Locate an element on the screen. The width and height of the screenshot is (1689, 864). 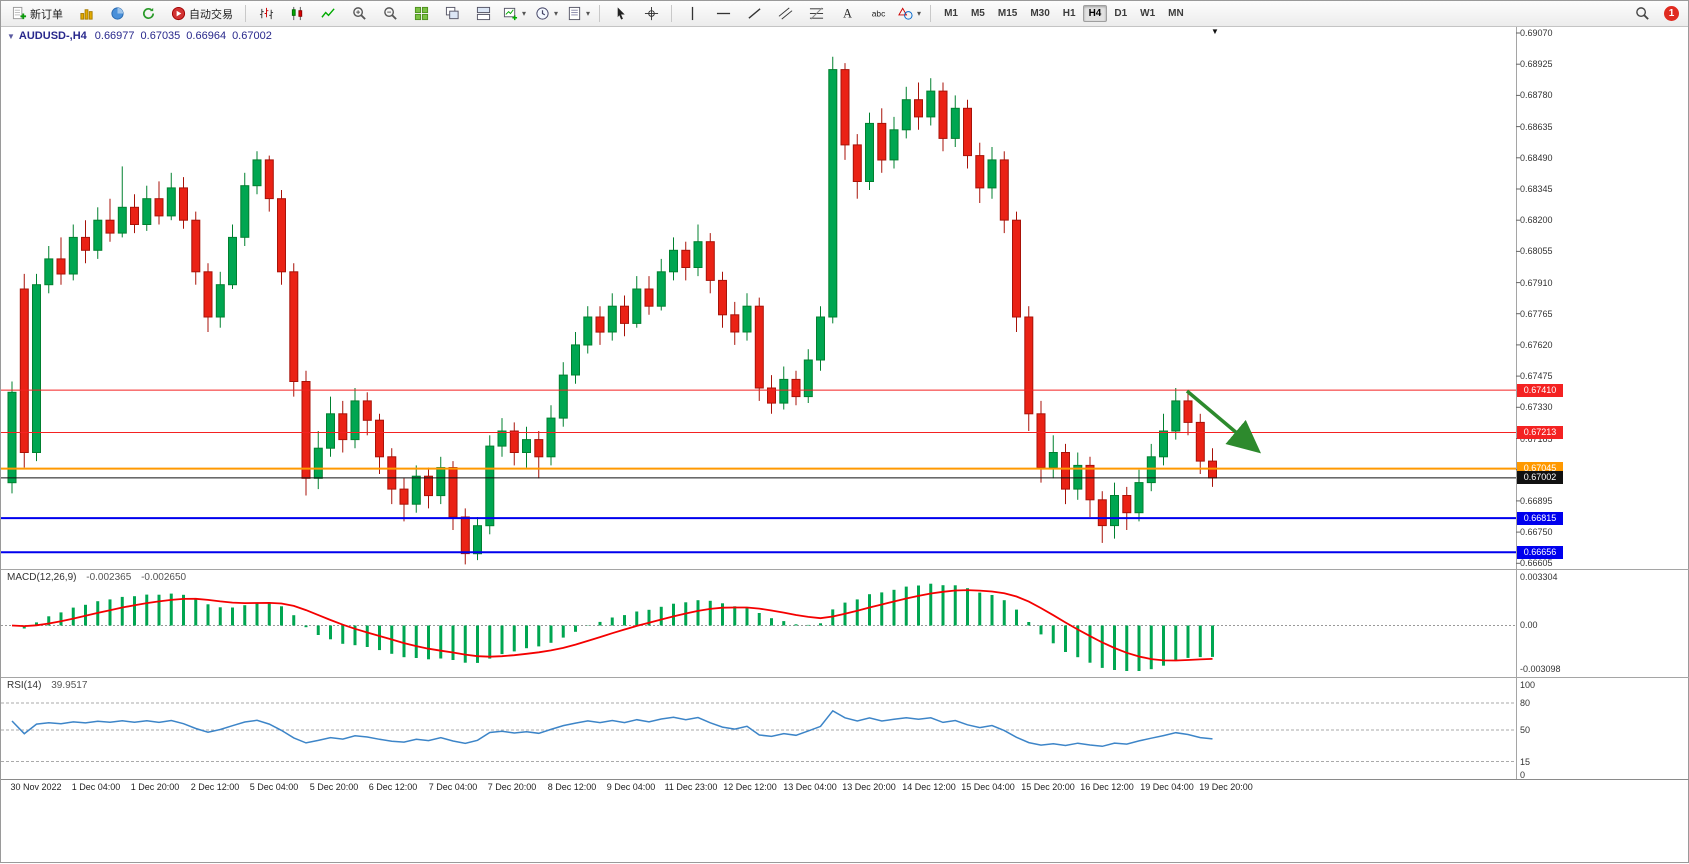
chart-header: ▼ AUDUSD-,H4 0.66977 0.67035 0.66964 0.67002 is located at coordinates (142, 36).